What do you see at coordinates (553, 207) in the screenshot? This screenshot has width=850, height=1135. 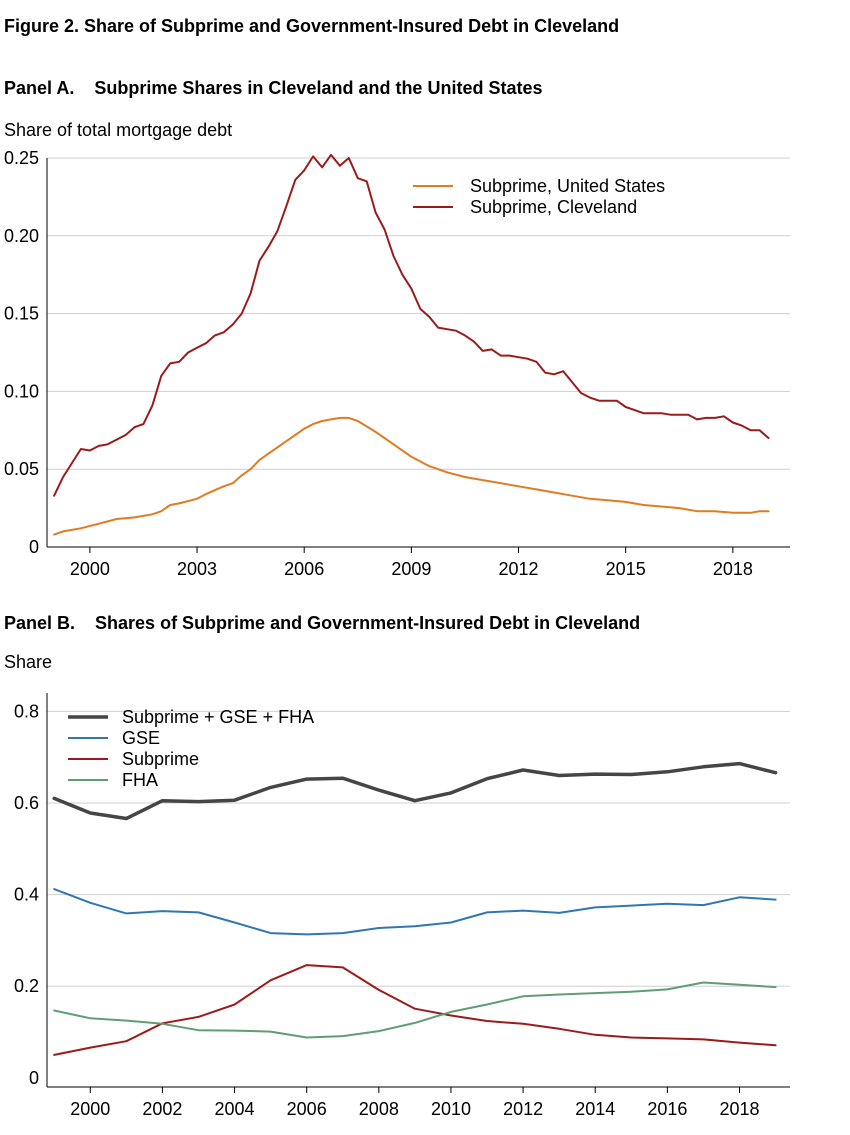 I see `panel-a-legend-label-2: Subprime, Cleveland` at bounding box center [553, 207].